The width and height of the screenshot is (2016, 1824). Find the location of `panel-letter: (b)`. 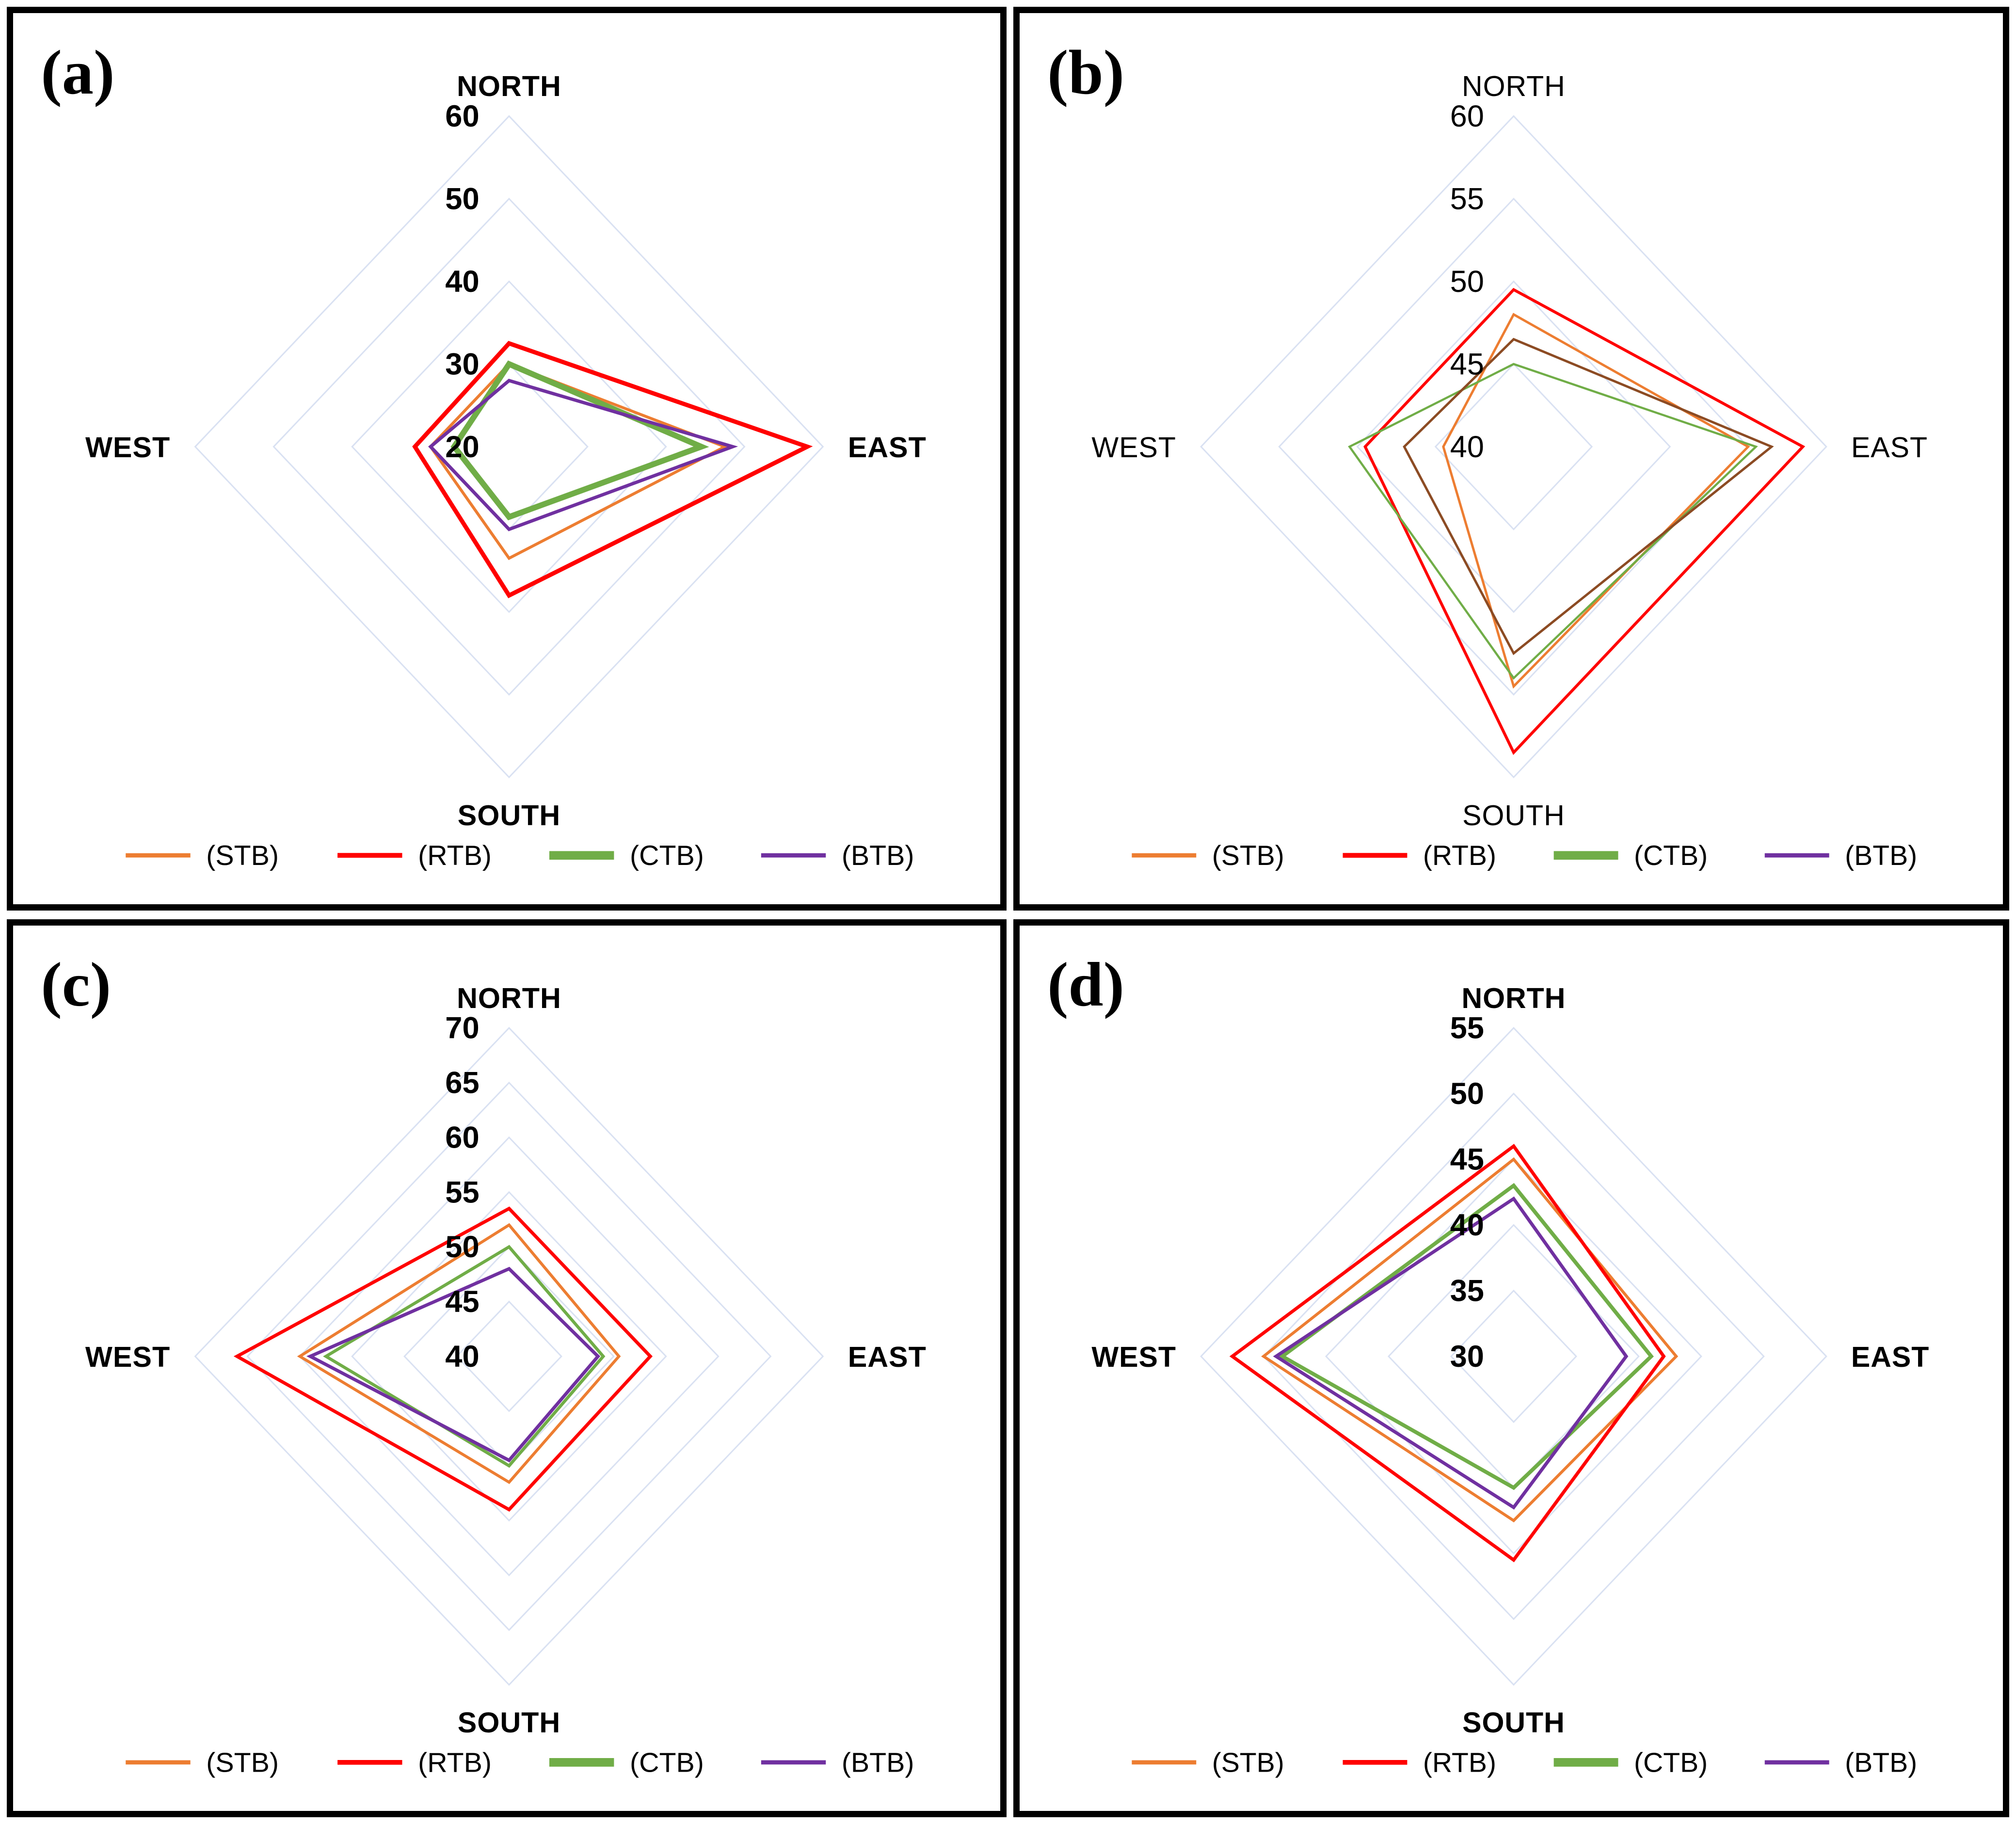

panel-letter: (b) is located at coordinates (1085, 73).